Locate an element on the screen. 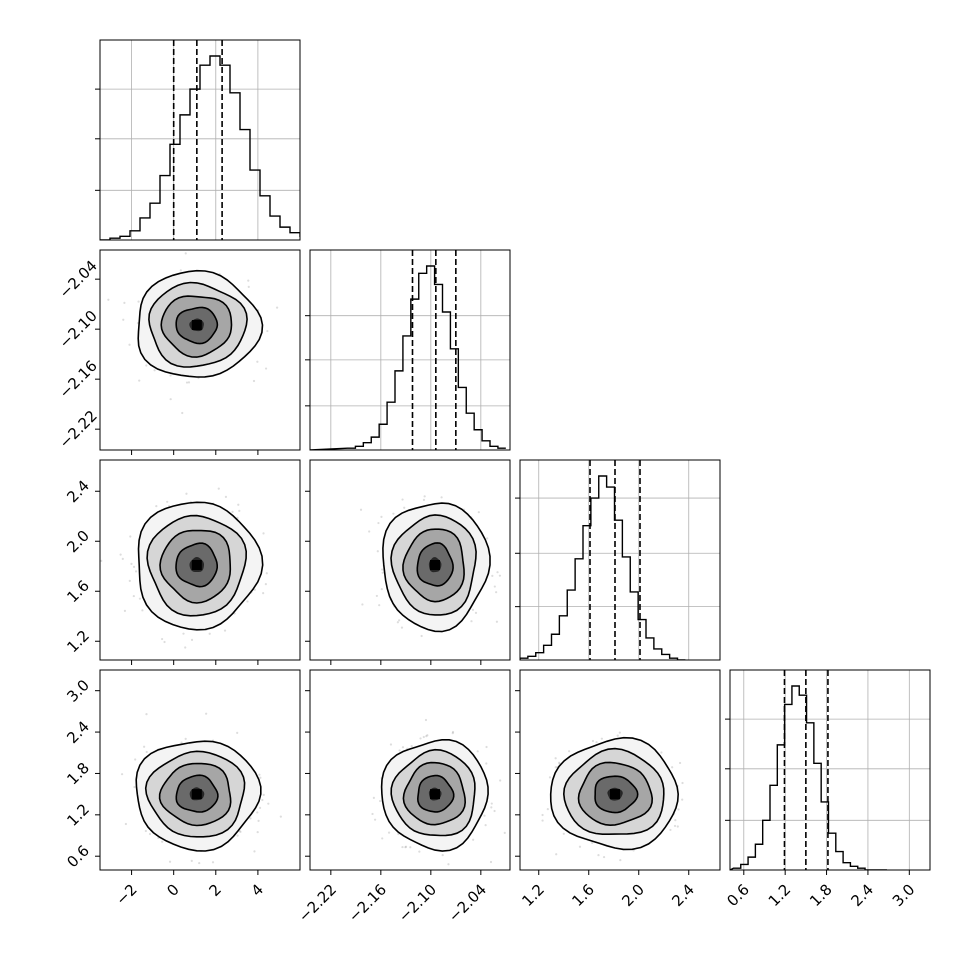 The width and height of the screenshot is (970, 970). histogram-p2 is located at coordinates (603, 567).